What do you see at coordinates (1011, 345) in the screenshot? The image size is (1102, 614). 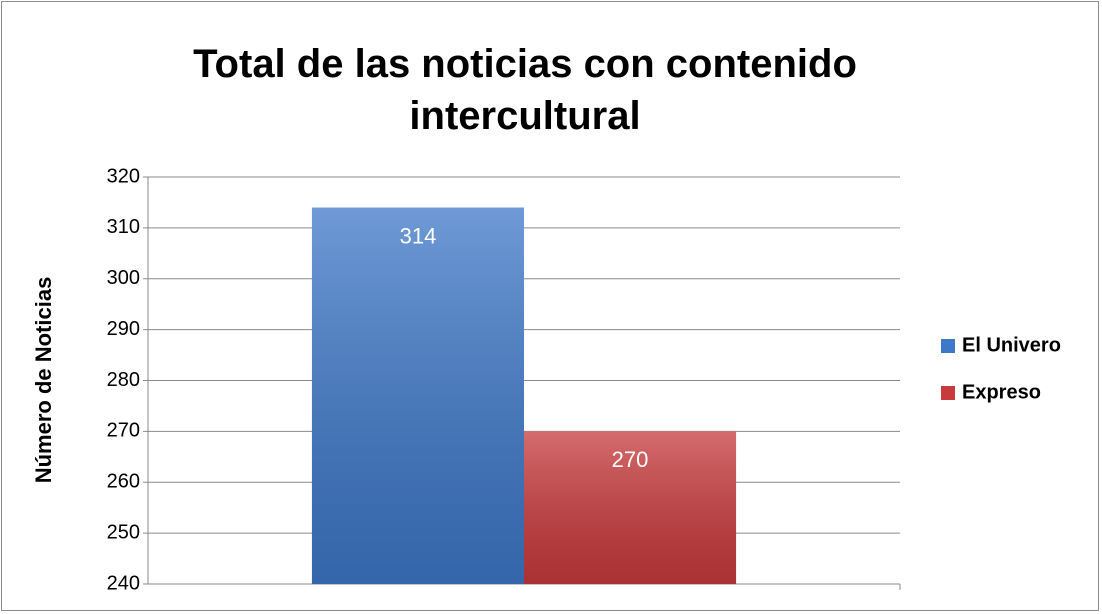 I see `legend-label: El Univero` at bounding box center [1011, 345].